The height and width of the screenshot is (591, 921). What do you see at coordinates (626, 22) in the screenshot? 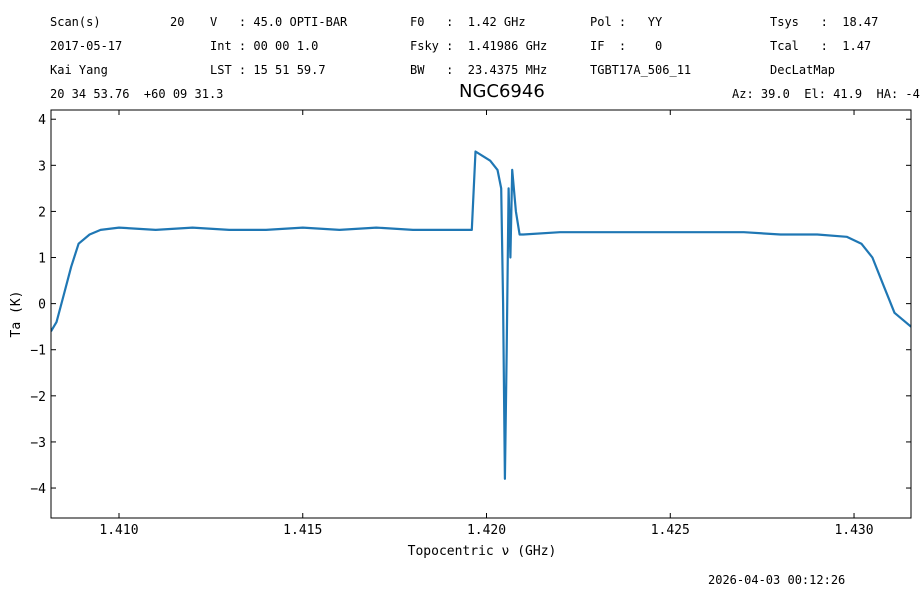
I see `header-pol: Pol : YY` at bounding box center [626, 22].